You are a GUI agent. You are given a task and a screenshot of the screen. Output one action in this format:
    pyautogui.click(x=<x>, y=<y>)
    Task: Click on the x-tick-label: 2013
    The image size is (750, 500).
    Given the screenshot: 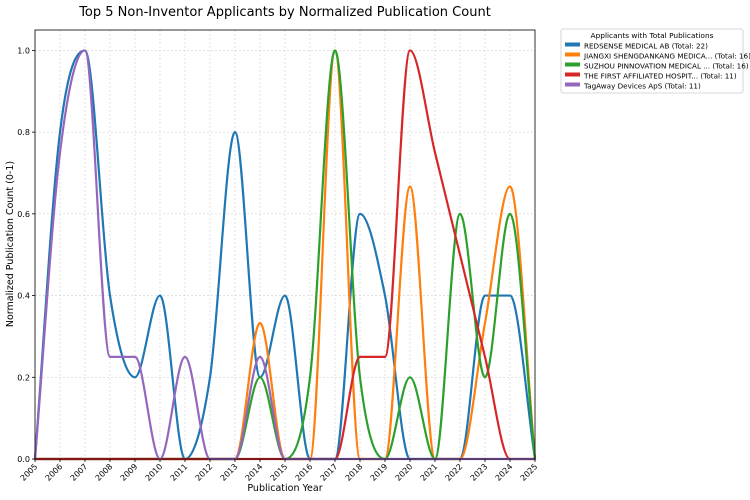 What is the action you would take?
    pyautogui.click(x=229, y=472)
    